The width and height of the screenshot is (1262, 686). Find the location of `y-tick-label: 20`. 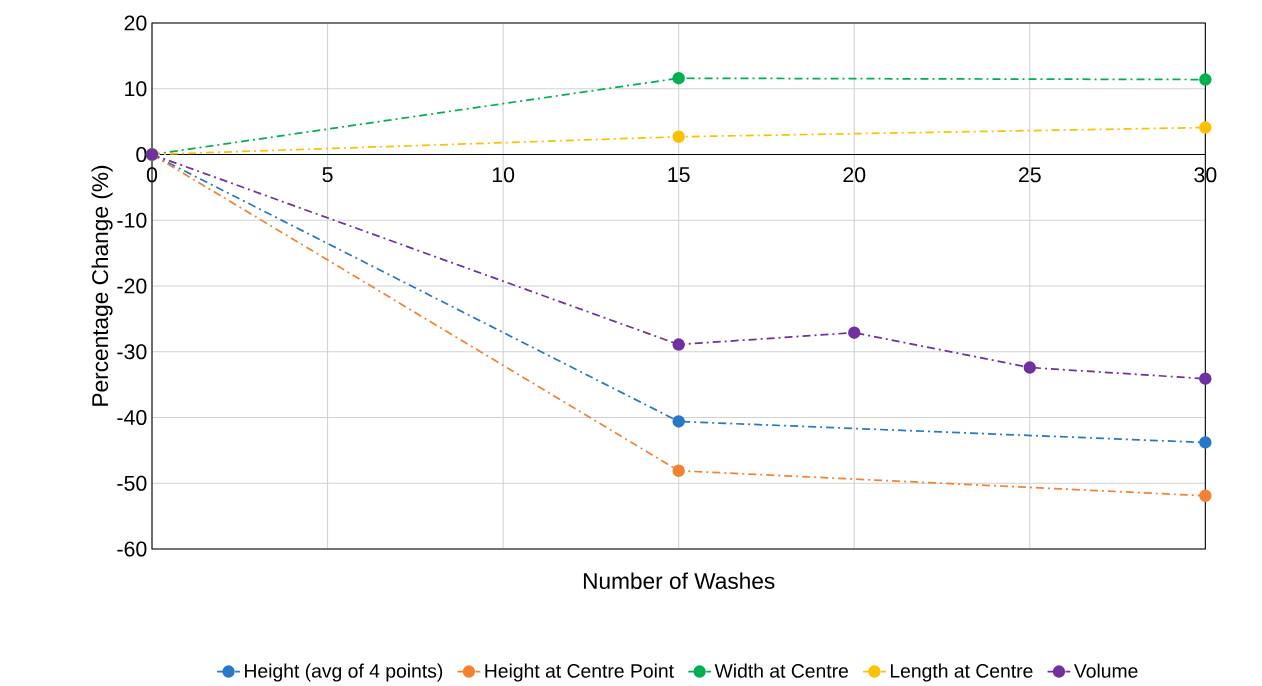

y-tick-label: 20 is located at coordinates (135, 23).